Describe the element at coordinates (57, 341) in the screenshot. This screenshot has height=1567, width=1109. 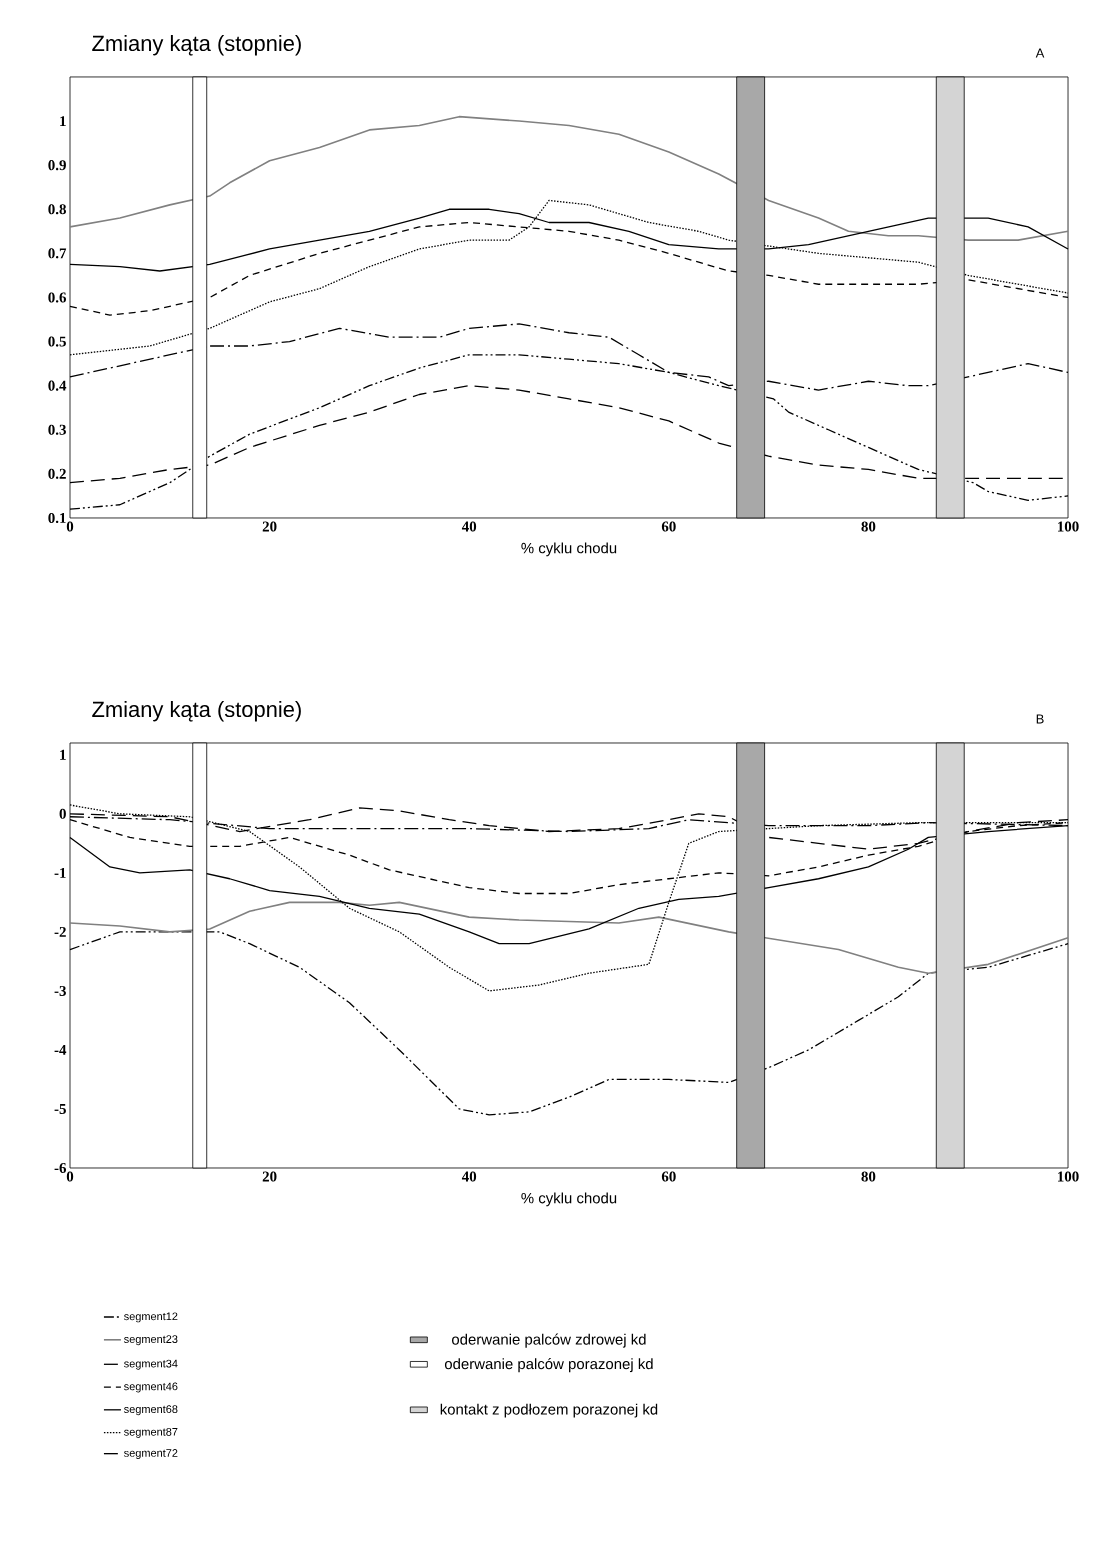
I see `y-tick-label: 0.5` at that location.